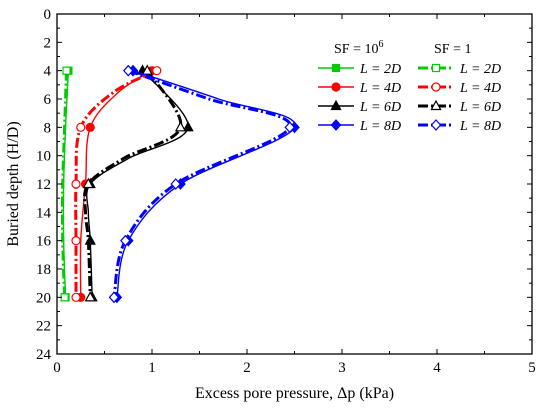  I want to click on y-tick-label: 8, so click(48, 128).